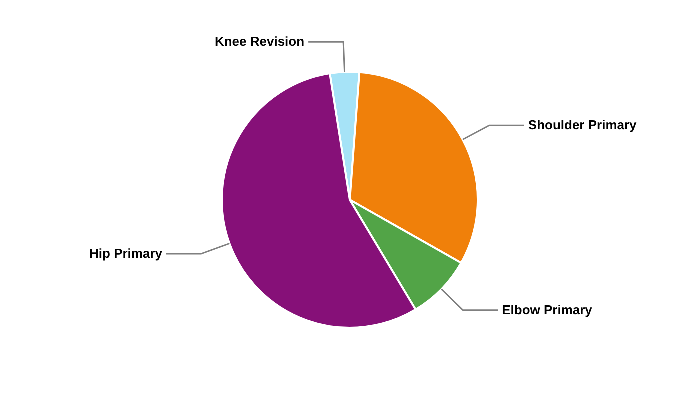 This screenshot has width=700, height=400. Describe the element at coordinates (259, 42) in the screenshot. I see `slice-label: Knee Revision` at that location.